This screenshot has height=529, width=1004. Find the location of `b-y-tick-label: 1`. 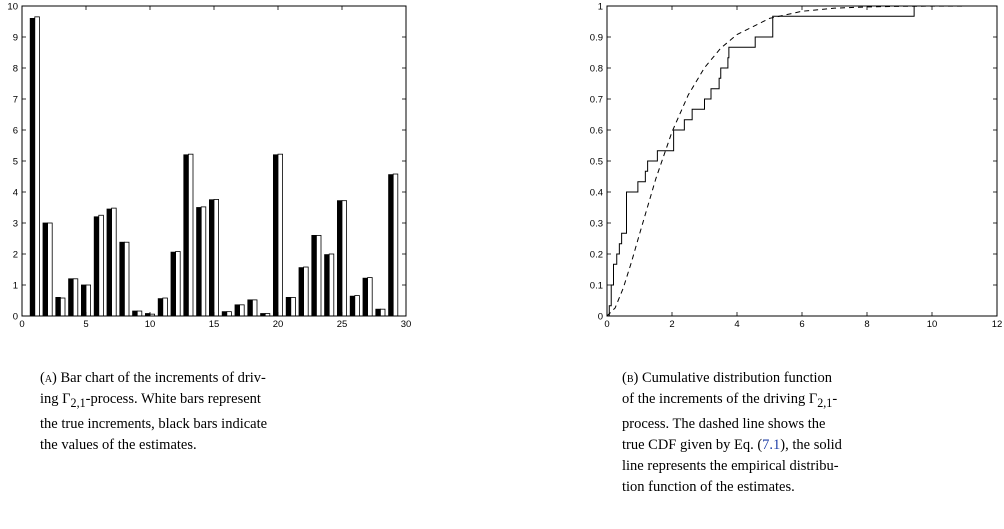

b-y-tick-label: 1 is located at coordinates (600, 7).